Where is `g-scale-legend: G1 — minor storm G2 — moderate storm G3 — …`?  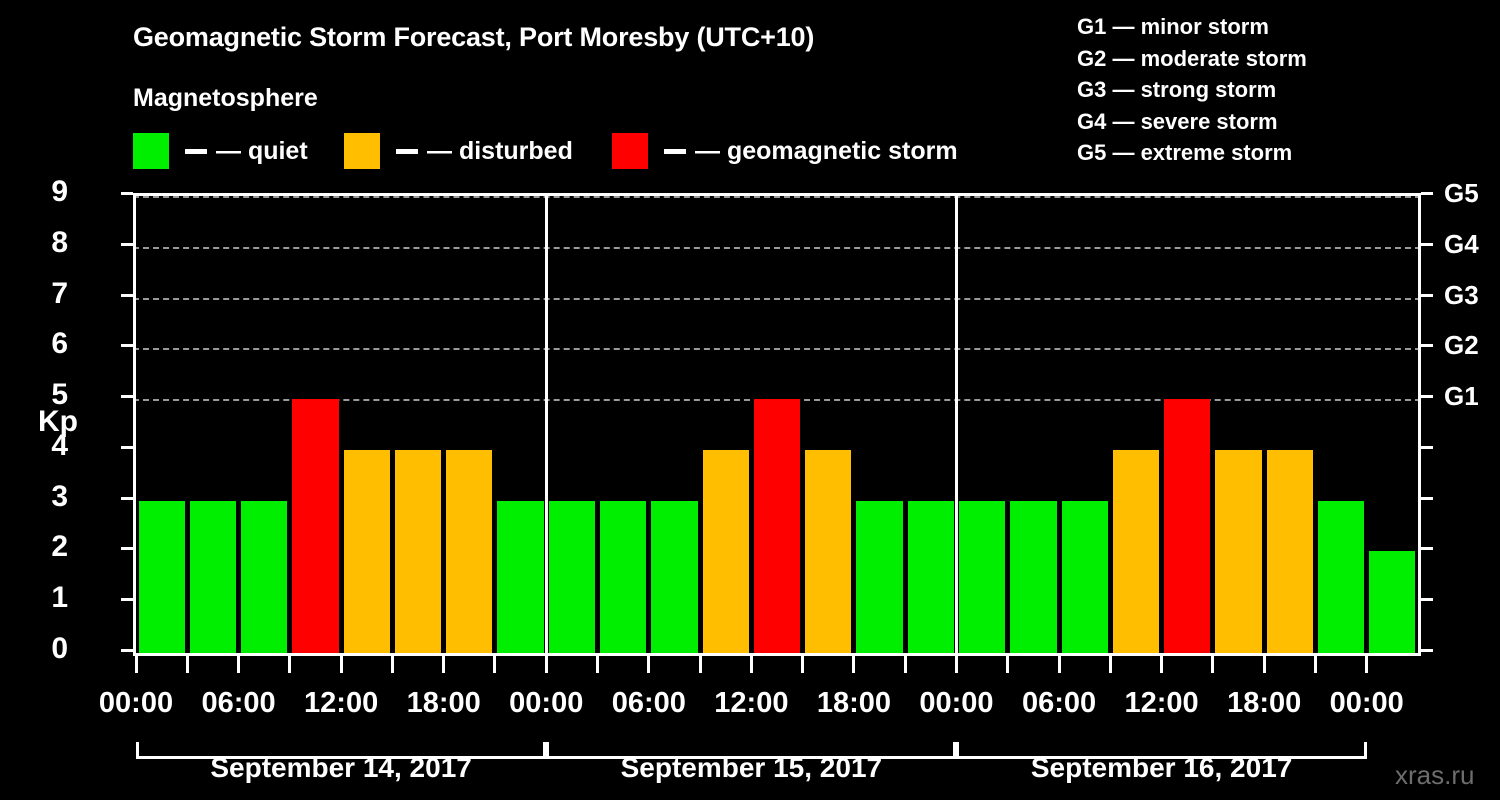
g-scale-legend: G1 — minor storm G2 — moderate storm G3 — … is located at coordinates (1192, 90).